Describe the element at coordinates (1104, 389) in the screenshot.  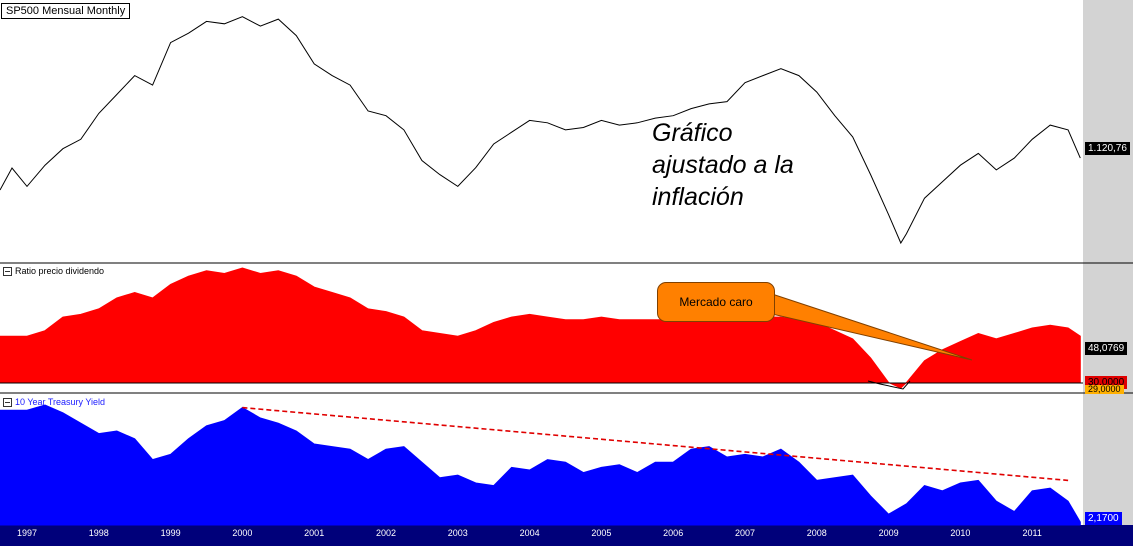
I see `pd-ratio-min-value: 29,0000` at that location.